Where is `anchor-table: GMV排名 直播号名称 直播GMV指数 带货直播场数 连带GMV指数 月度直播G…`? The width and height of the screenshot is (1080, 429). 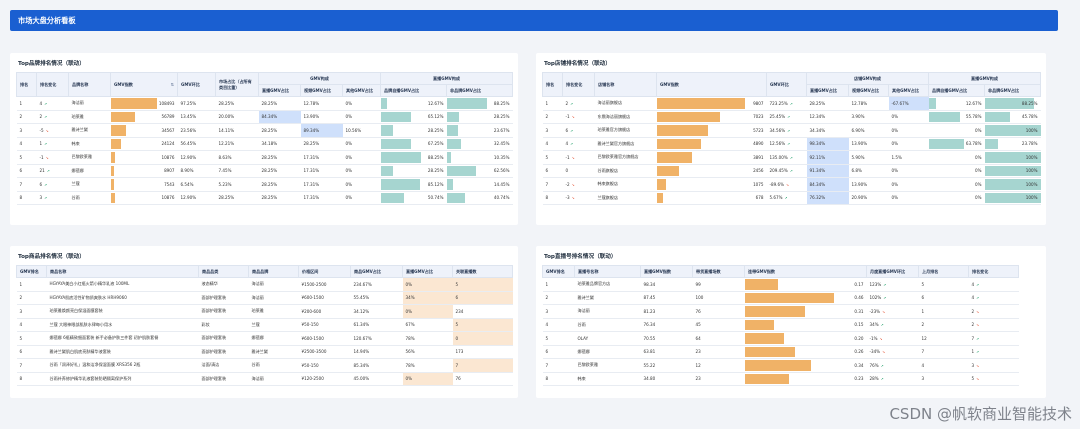
anchor-table: GMV排名 直播号名称 直播GMV指数 带货直播场数 连带GMV指数 月度直播G… is located at coordinates (780, 325).